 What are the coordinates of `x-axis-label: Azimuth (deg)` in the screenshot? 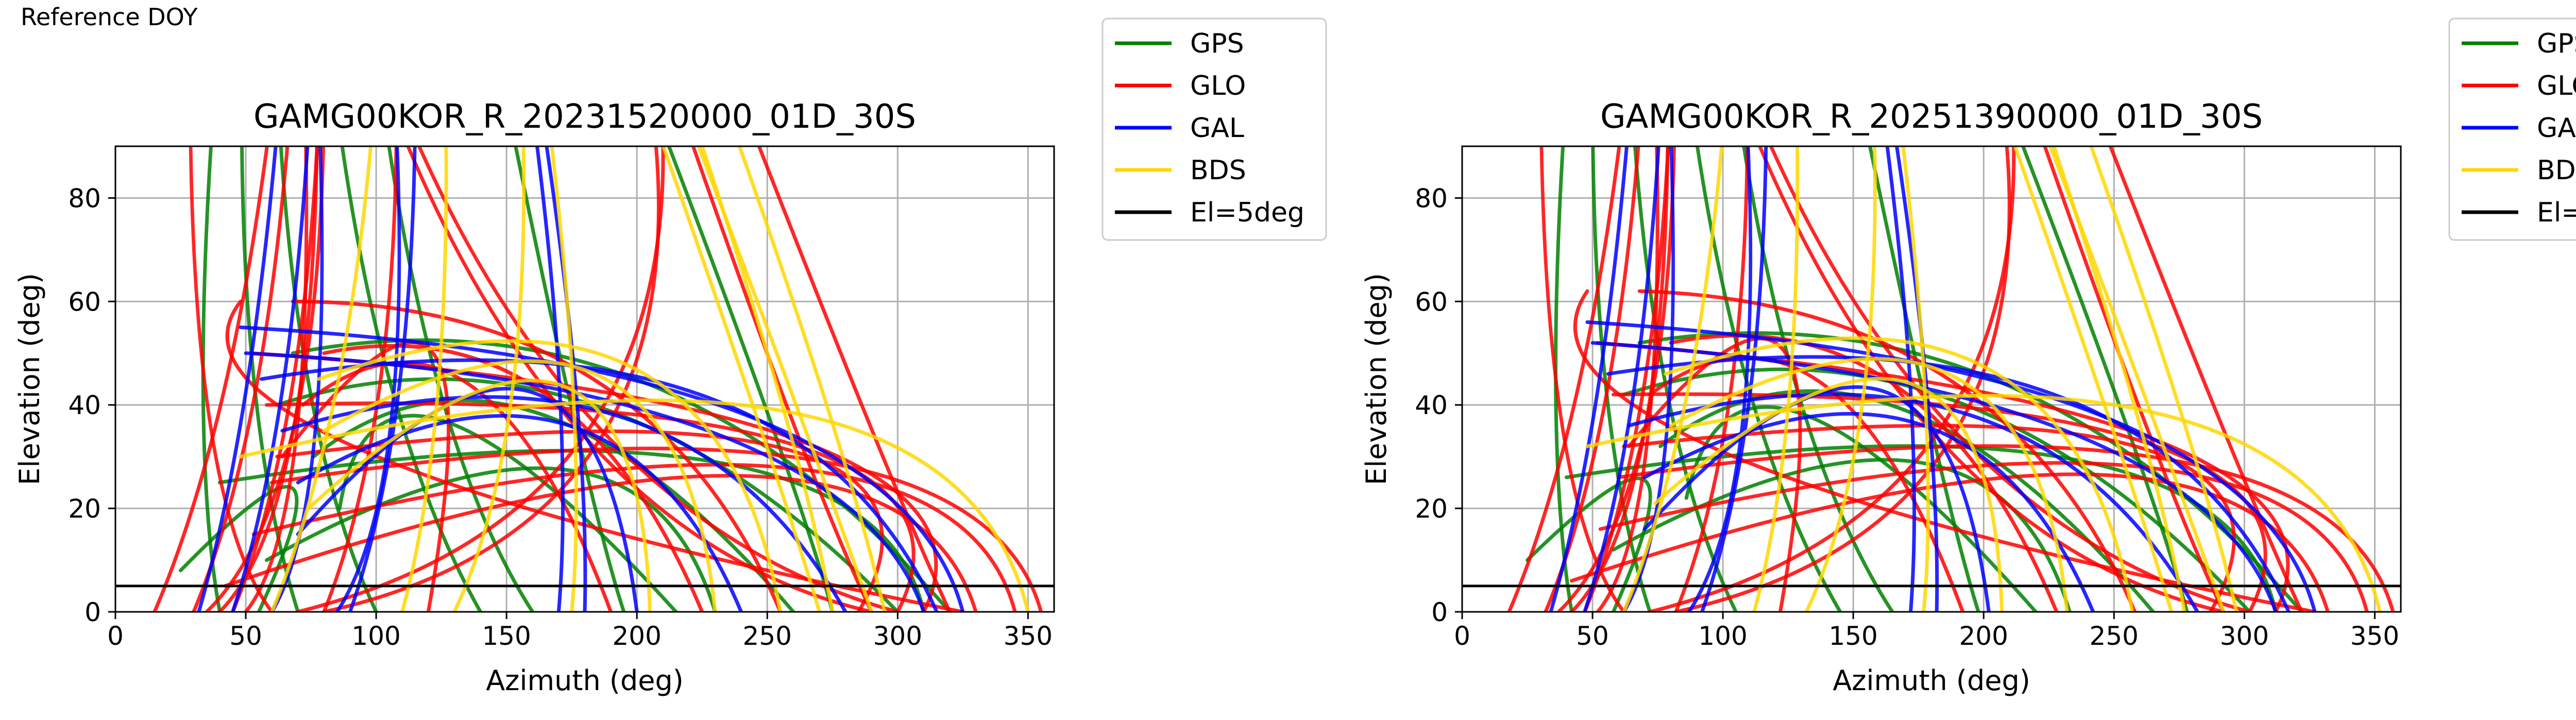 It's located at (585, 680).